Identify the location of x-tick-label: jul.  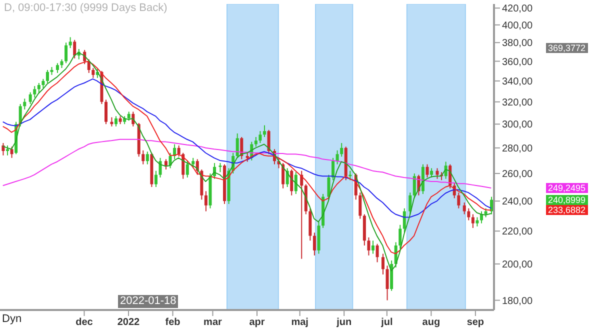
(386, 322).